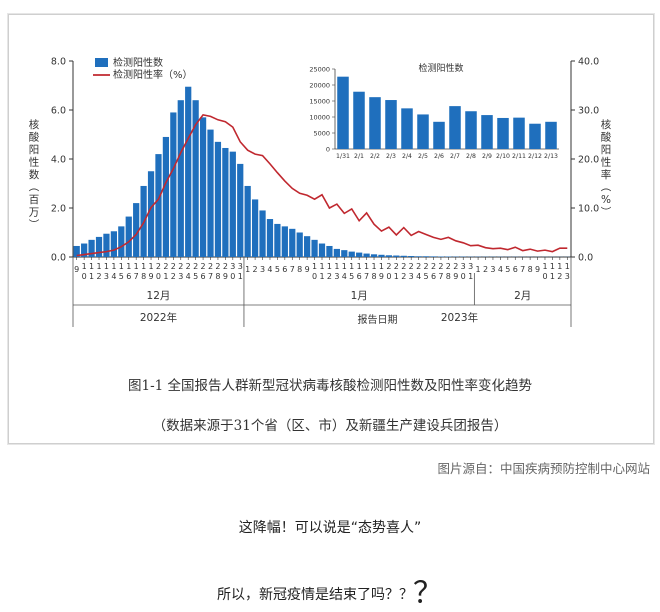 This screenshot has width=660, height=612. Describe the element at coordinates (605, 186) in the screenshot. I see `right-axis-title-char: （` at that location.